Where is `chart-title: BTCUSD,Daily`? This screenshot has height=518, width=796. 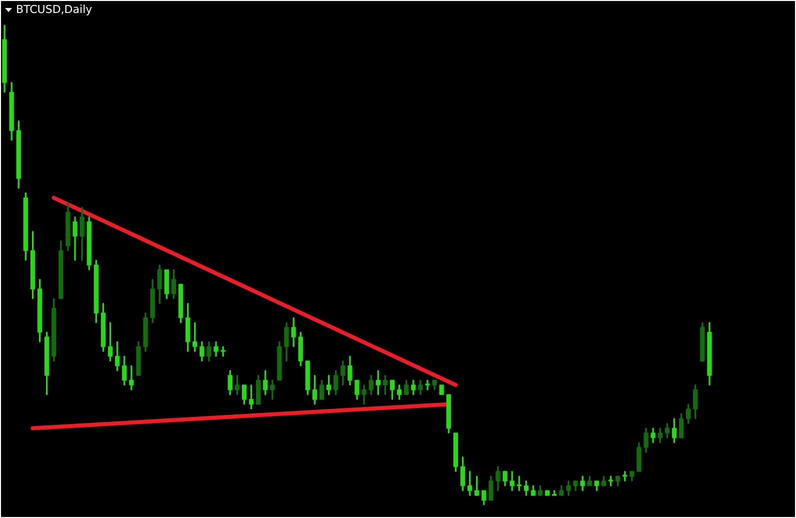 chart-title: BTCUSD,Daily is located at coordinates (54, 9).